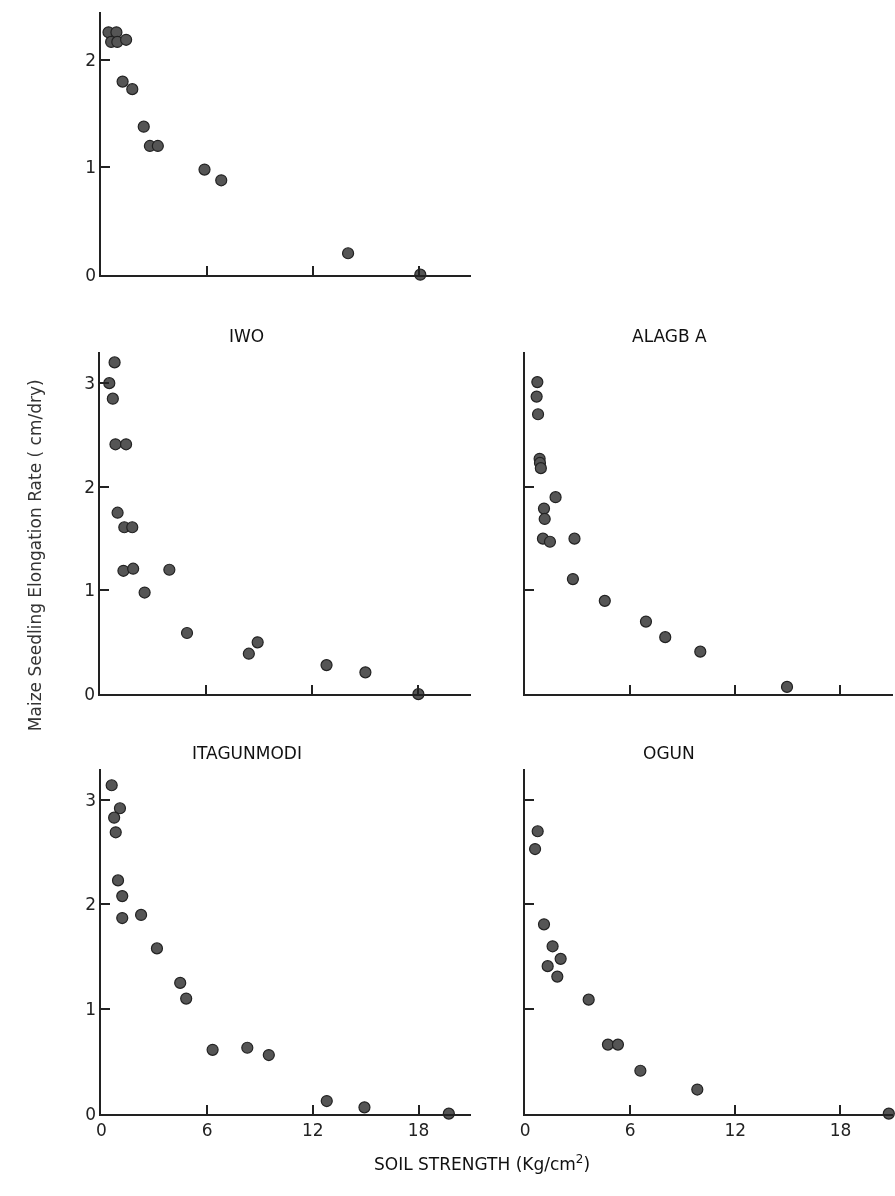 The width and height of the screenshot is (895, 1196). What do you see at coordinates (670, 336) in the screenshot?
I see `chart-title: ALAGB A` at bounding box center [670, 336].